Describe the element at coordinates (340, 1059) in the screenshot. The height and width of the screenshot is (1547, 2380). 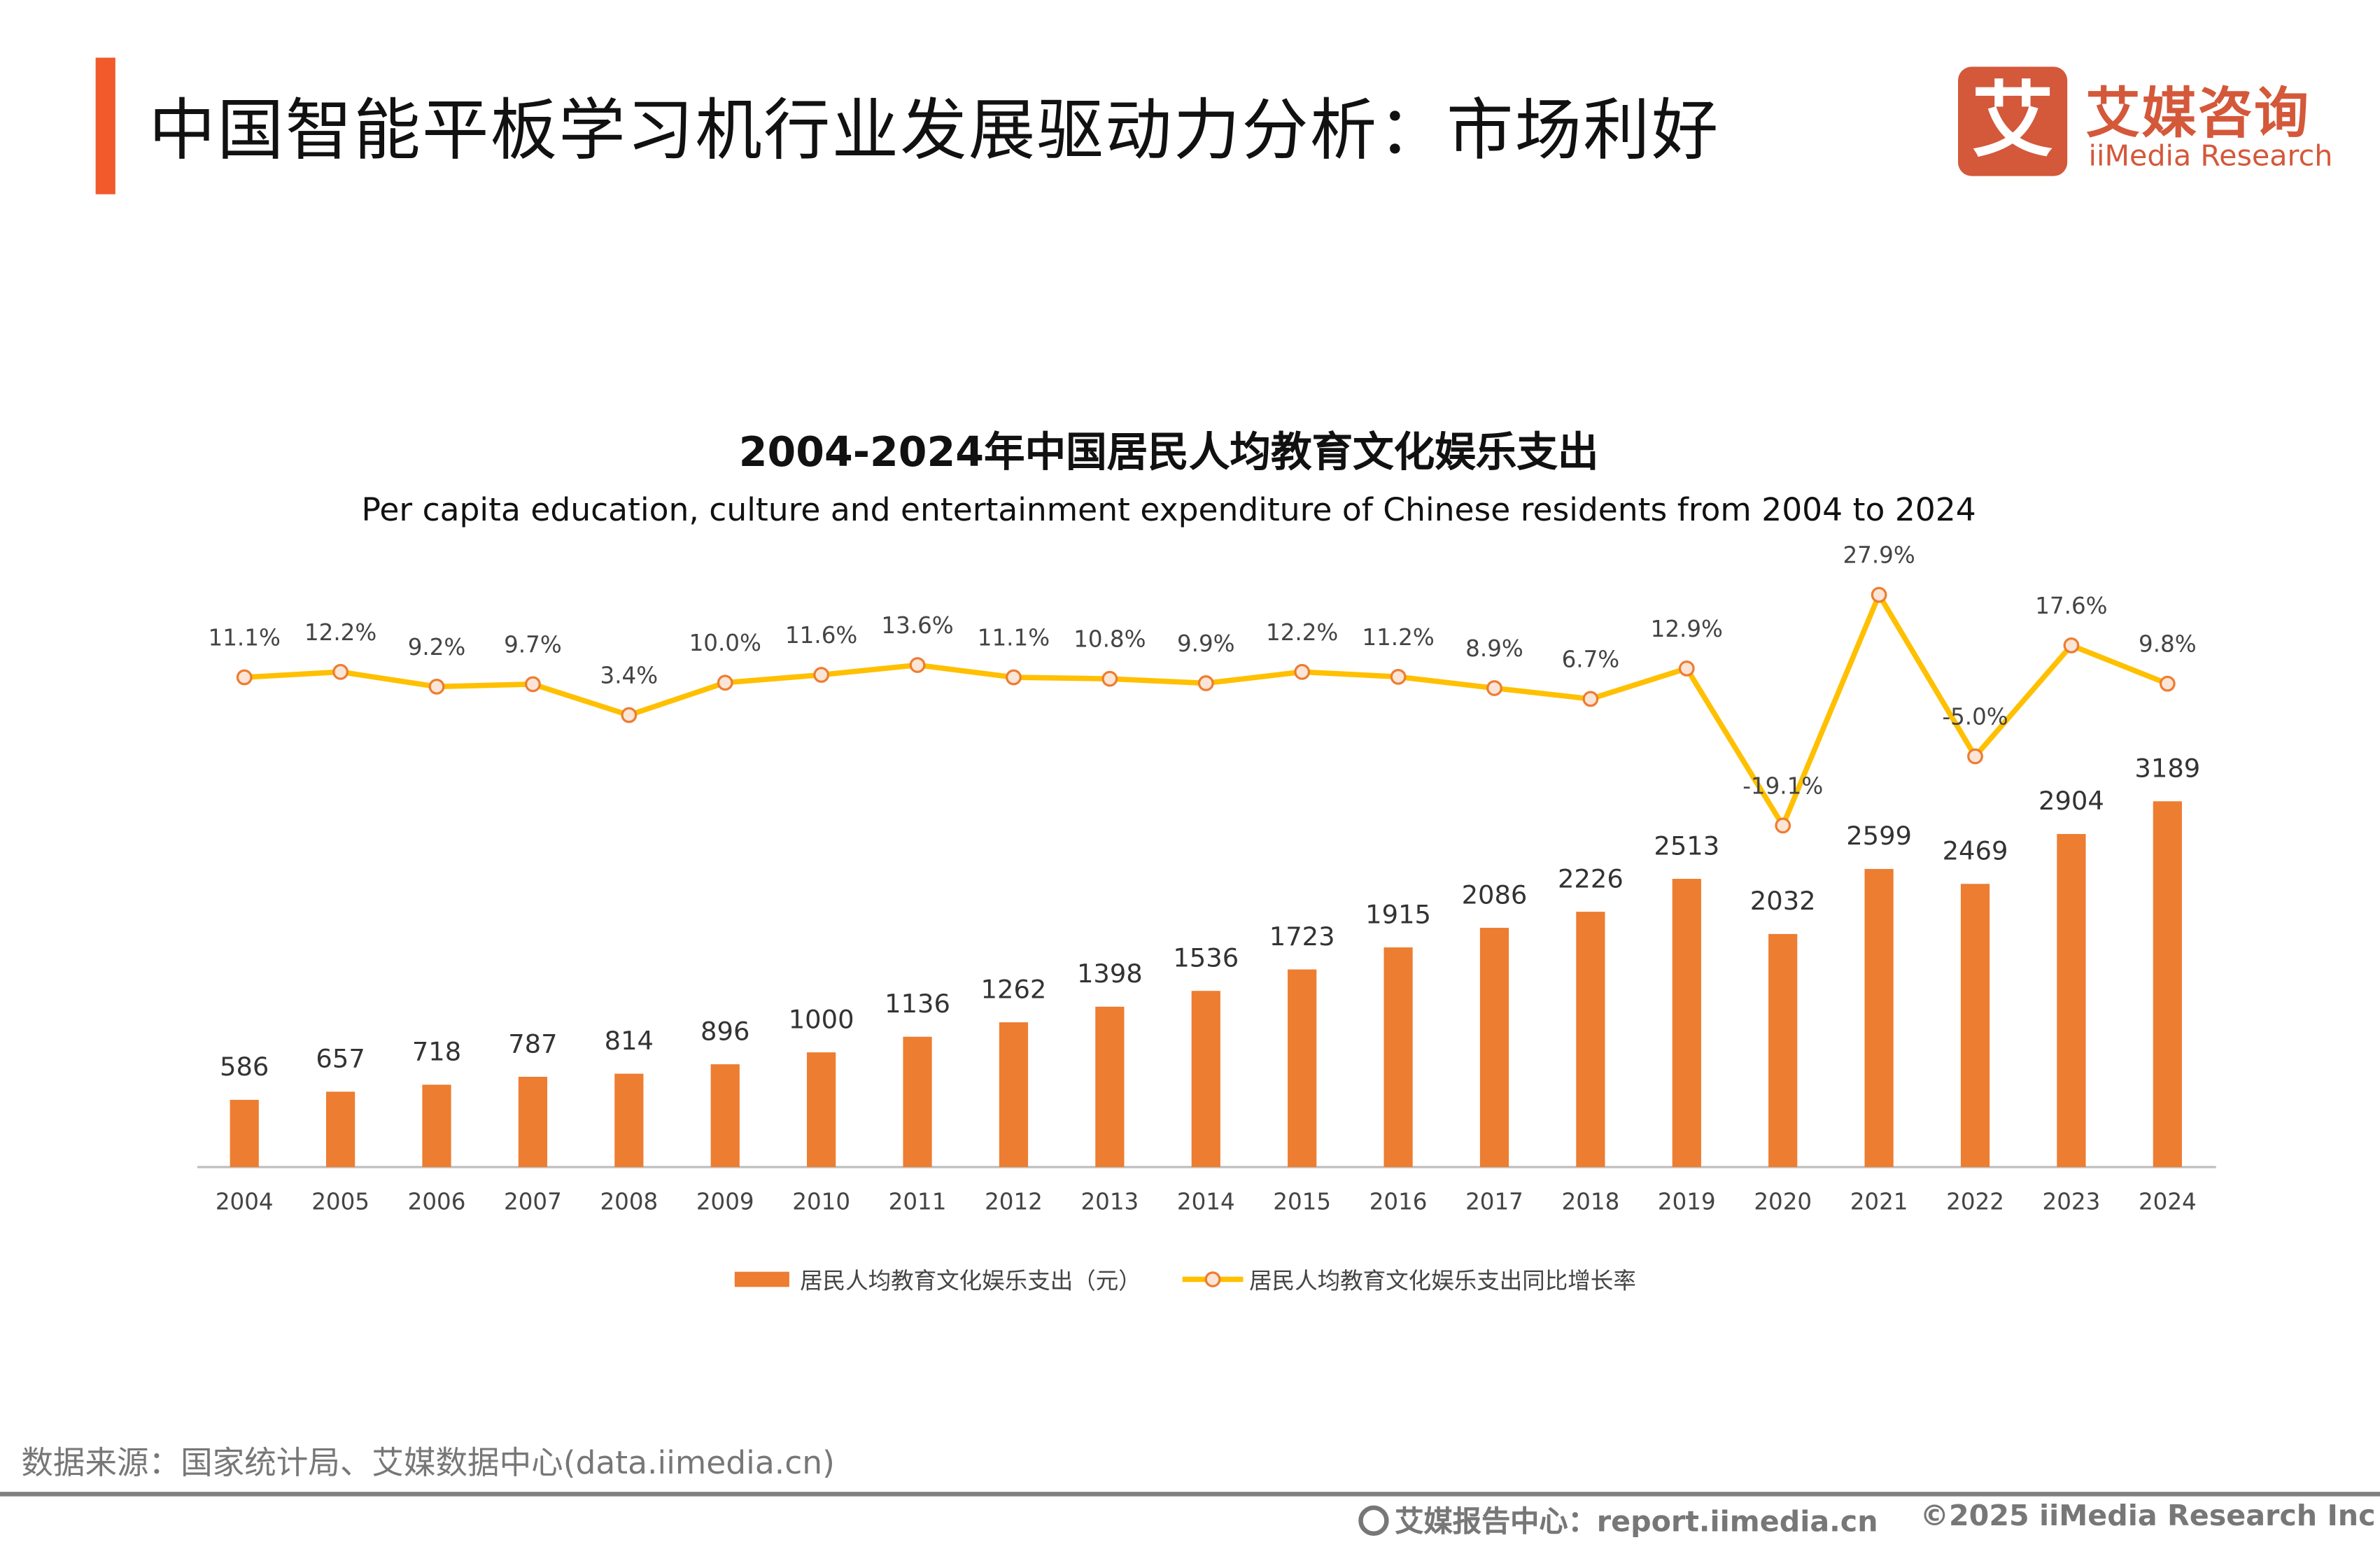
I see `bar-value-label: 657` at that location.